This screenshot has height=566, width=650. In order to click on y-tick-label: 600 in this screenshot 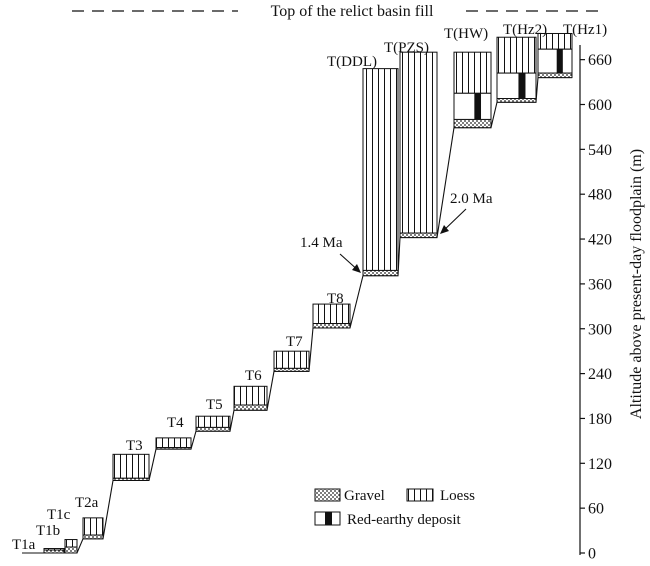, I will do `click(600, 105)`.